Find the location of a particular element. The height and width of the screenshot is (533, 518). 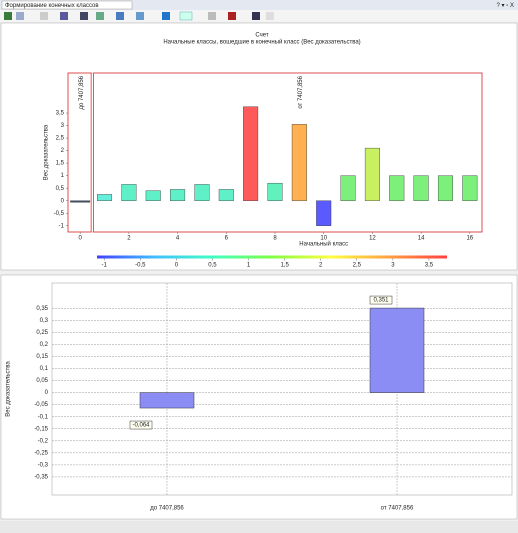

y-tick-label: 3,5 is located at coordinates (60, 114).